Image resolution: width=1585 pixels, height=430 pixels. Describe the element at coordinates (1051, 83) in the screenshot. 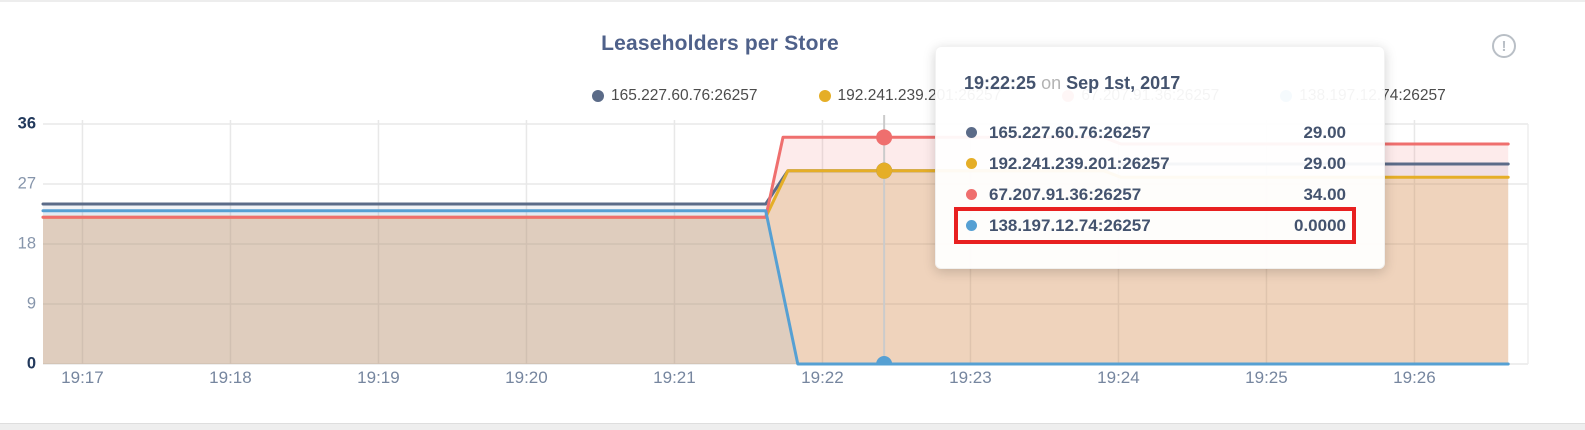

I see `tooltip-on-word: on` at that location.